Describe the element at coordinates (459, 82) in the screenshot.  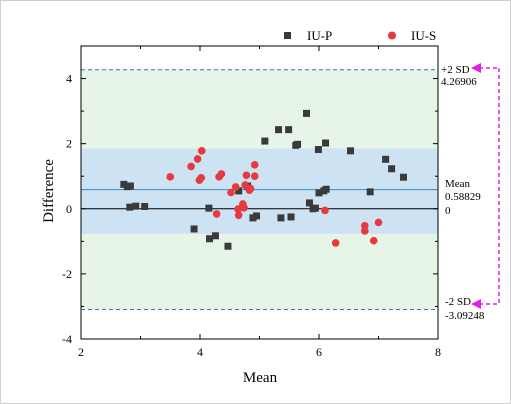
I see `upper-sd-value: 4.26906` at that location.